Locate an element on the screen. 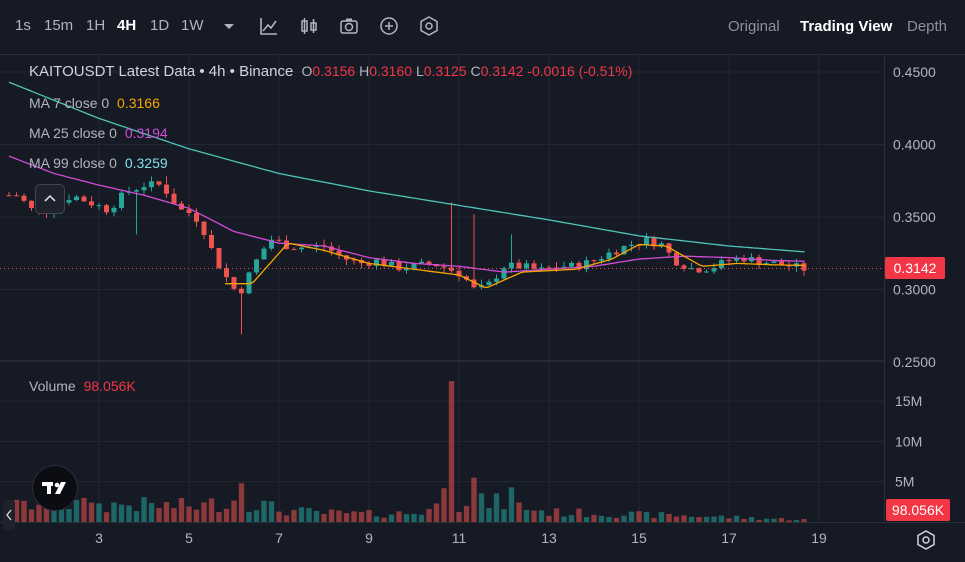 The height and width of the screenshot is (562, 965). time-tick-label: 11 is located at coordinates (459, 538).